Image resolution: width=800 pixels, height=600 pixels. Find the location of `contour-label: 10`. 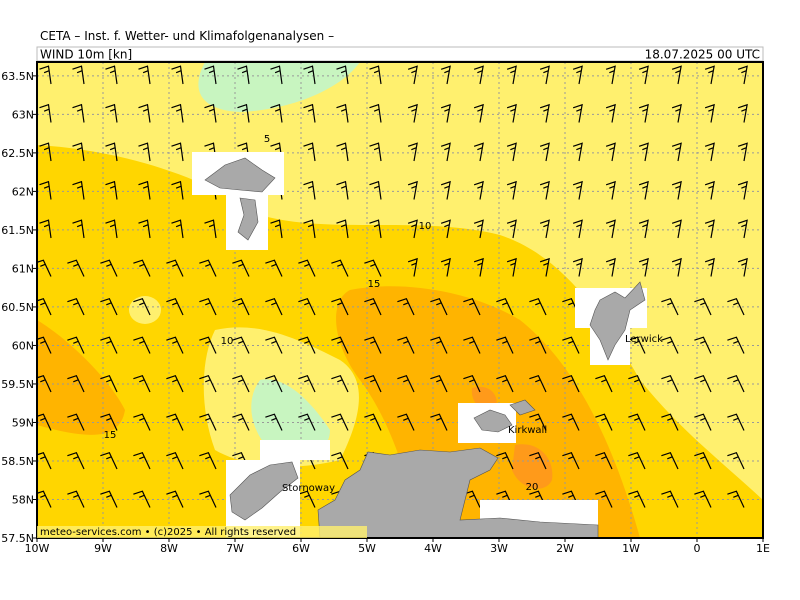

contour-label: 10 is located at coordinates (425, 226).